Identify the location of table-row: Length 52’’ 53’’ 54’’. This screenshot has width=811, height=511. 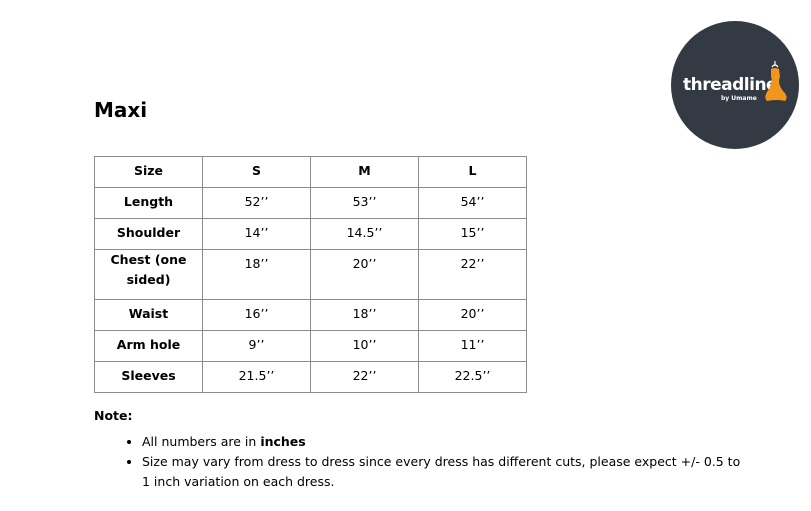
(310, 203).